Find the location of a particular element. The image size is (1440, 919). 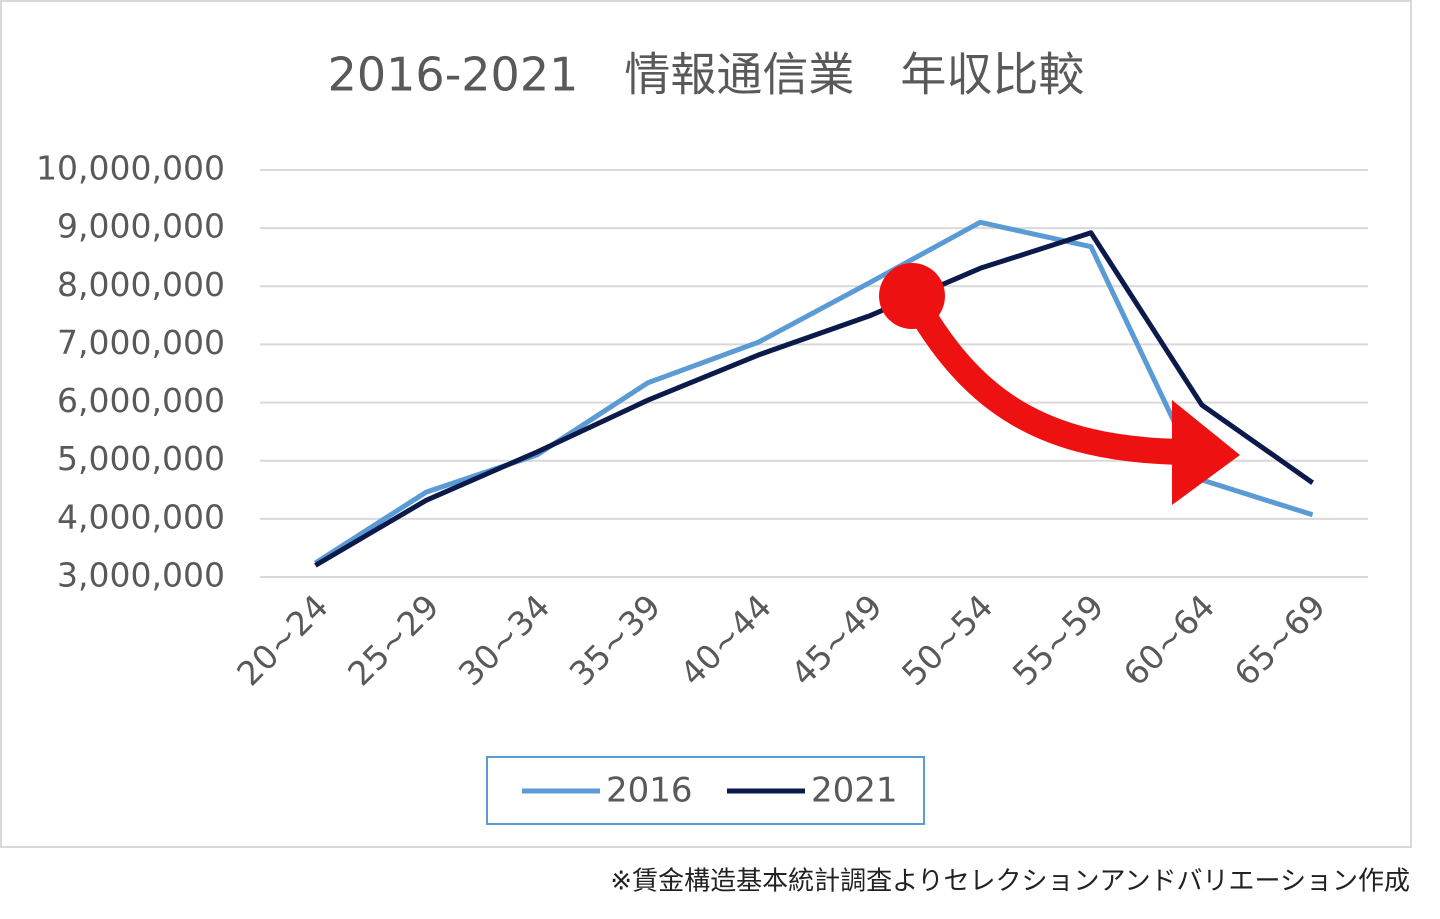

legend-label: 2016 is located at coordinates (649, 791).